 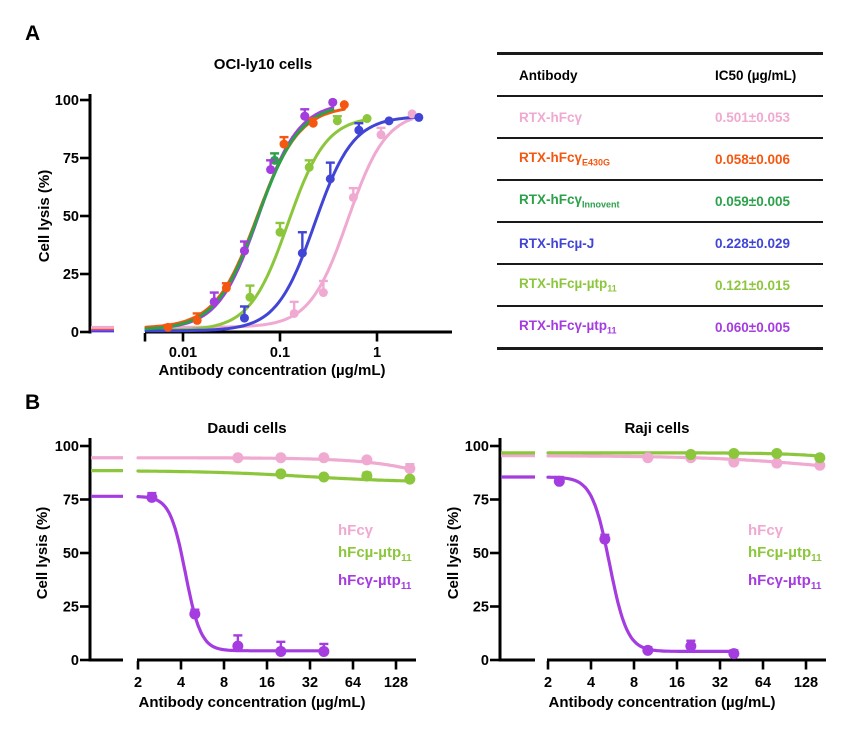 I want to click on daudi-x-axis-label: Antibody concentration (µg/mL), so click(x=252, y=702).